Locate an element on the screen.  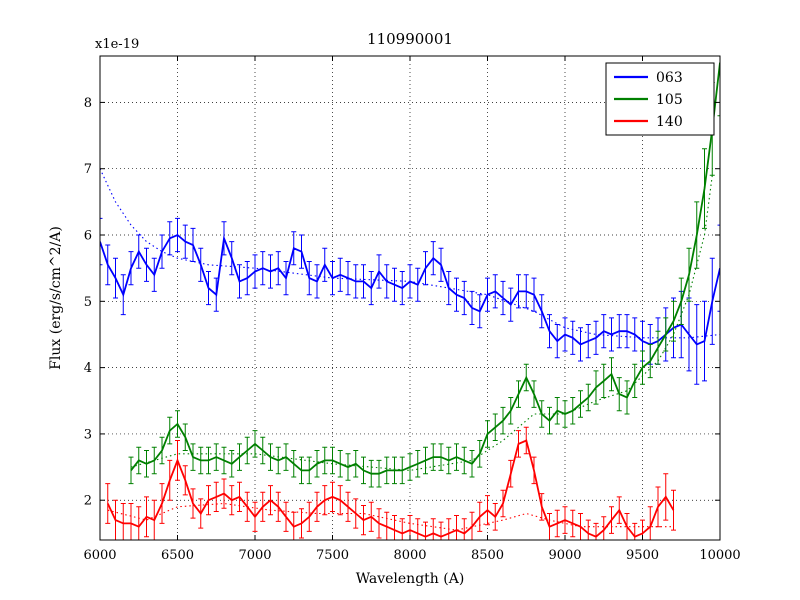
x-tick-label: 8000 is located at coordinates (409, 555).